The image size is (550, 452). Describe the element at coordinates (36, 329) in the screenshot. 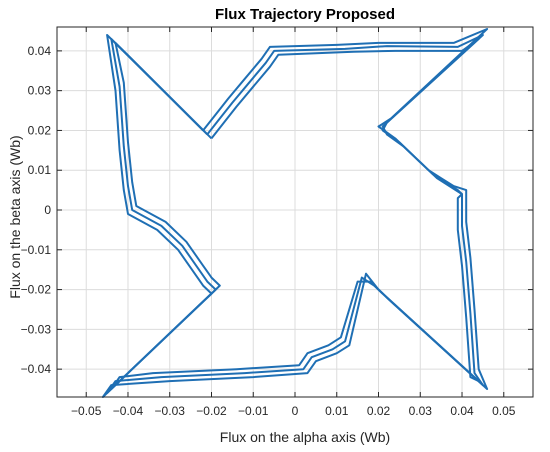

I see `y-tick-label: −0.03` at that location.